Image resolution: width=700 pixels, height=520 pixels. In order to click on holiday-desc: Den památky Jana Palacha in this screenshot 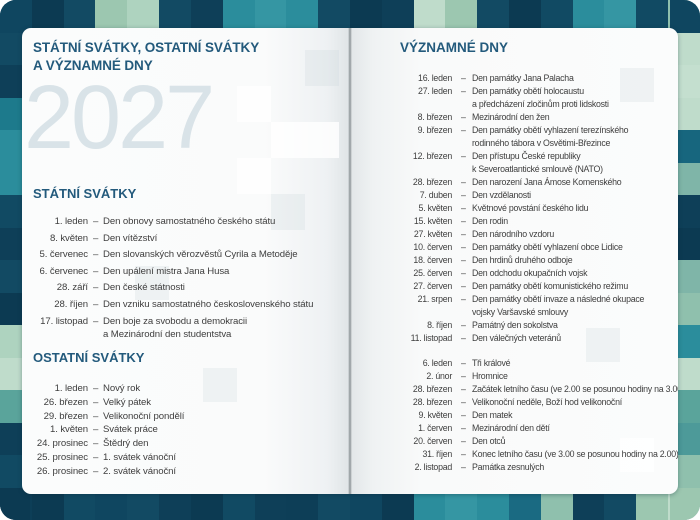, I will do `click(574, 78)`.